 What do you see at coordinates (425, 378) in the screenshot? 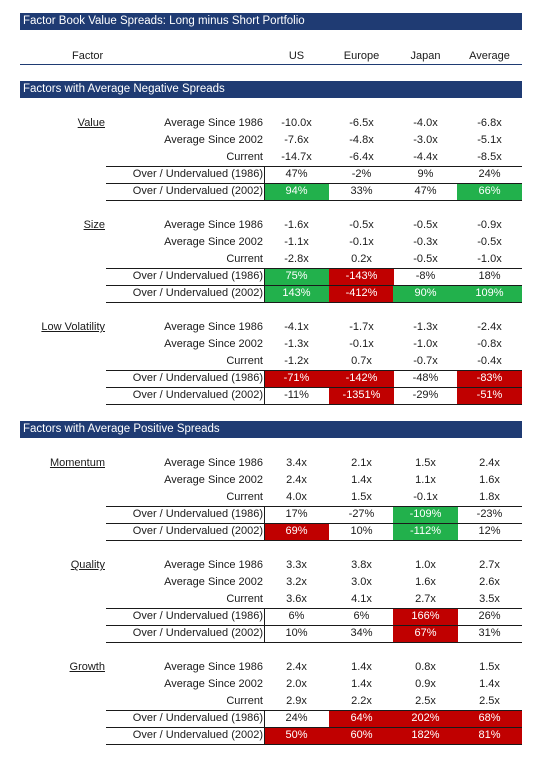
I see `value-cell: -48%` at bounding box center [425, 378].